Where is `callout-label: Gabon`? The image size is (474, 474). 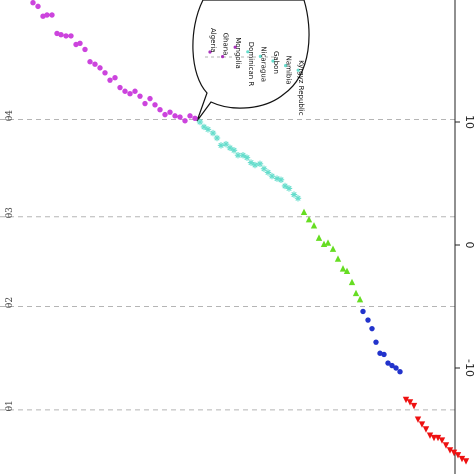 callout-label: Gabon is located at coordinates (276, 62).